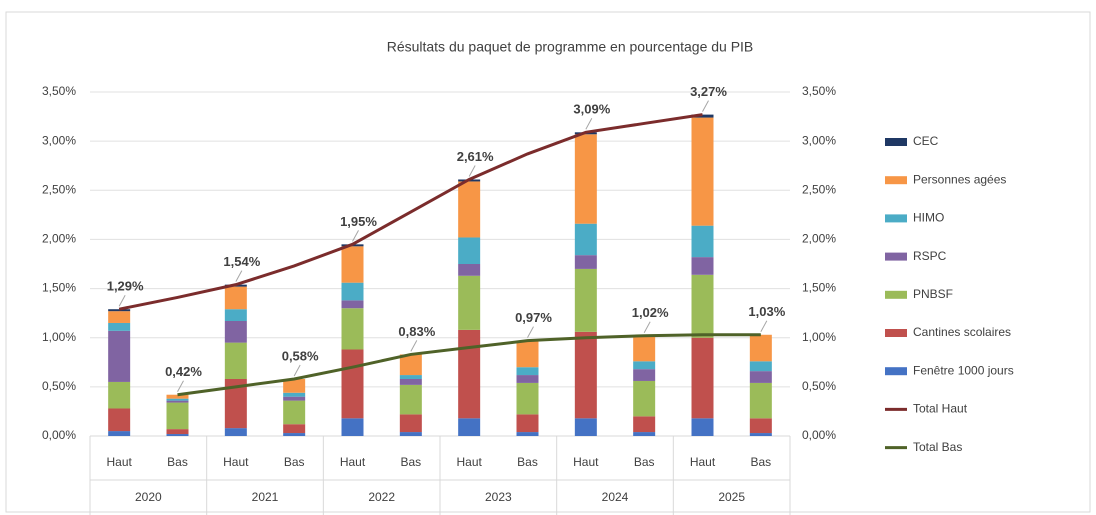 The height and width of the screenshot is (515, 1096). Describe the element at coordinates (766, 311) in the screenshot. I see `data-label: 1,03%` at that location.